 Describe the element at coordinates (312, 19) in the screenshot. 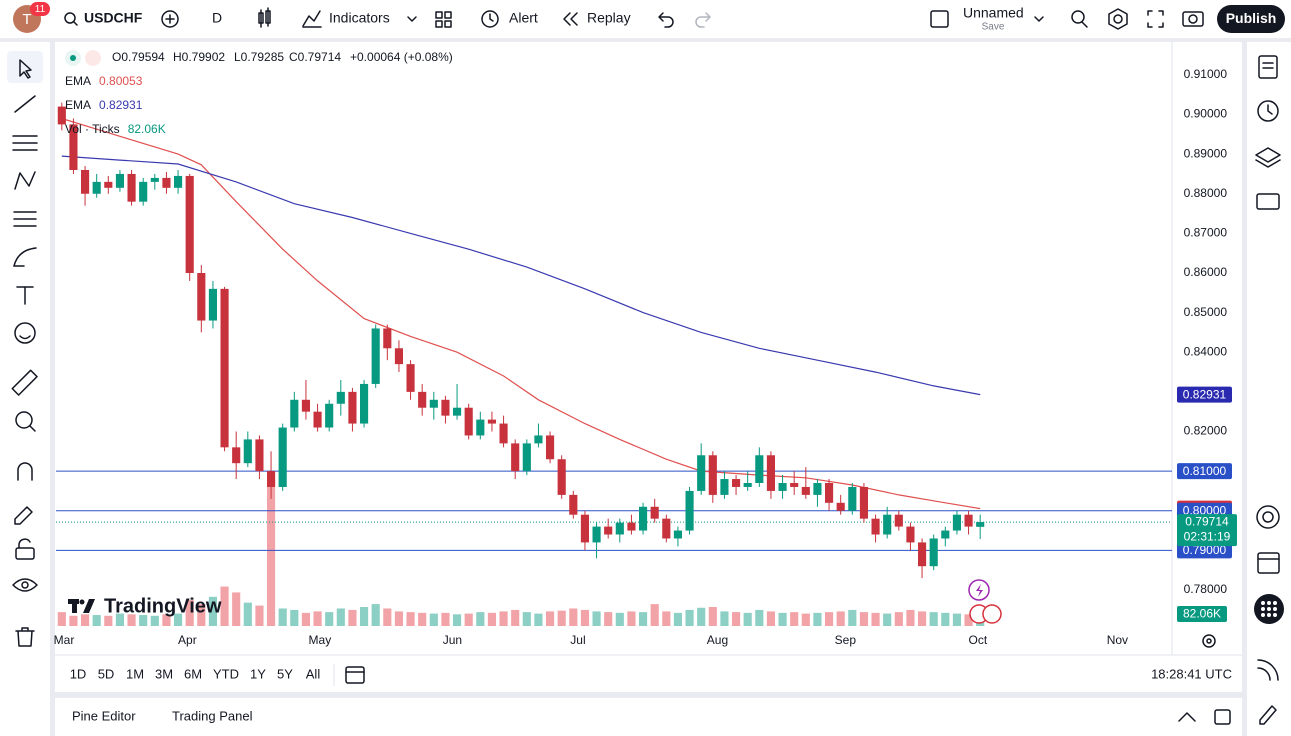

I see `indicators-icon` at that location.